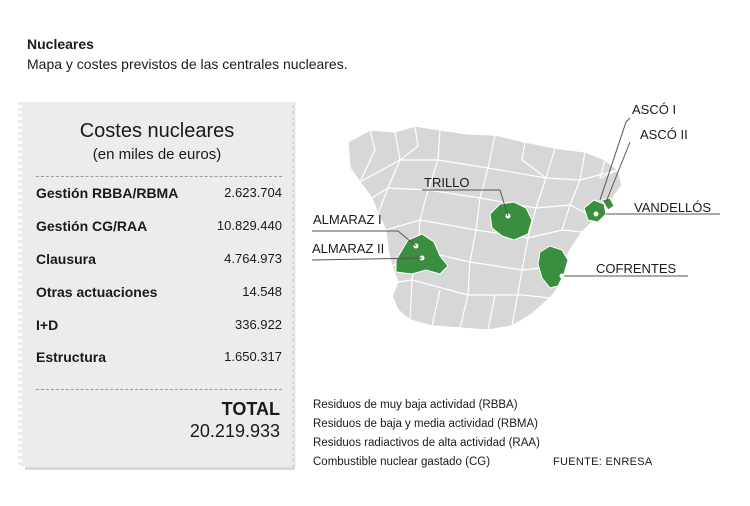  I want to click on cost-row: Otras actuaciones 14.548, so click(159, 294).